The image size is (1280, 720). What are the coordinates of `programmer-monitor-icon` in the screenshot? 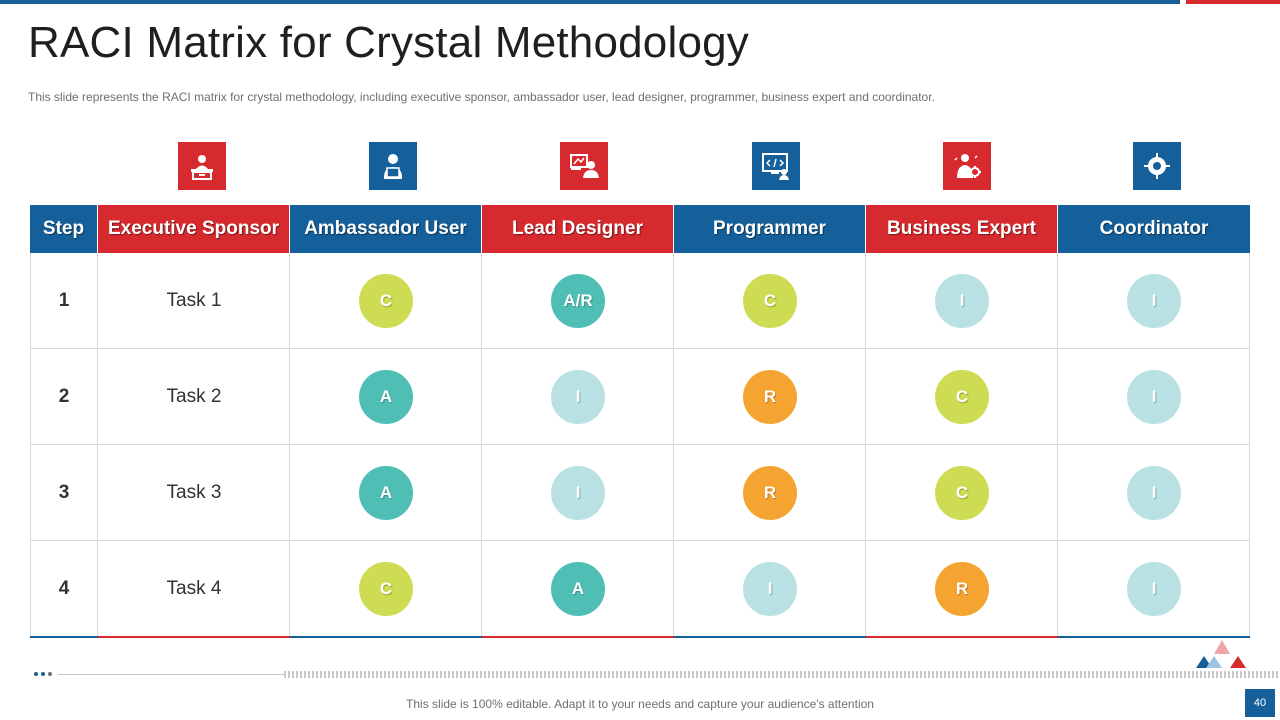 It's located at (776, 166).